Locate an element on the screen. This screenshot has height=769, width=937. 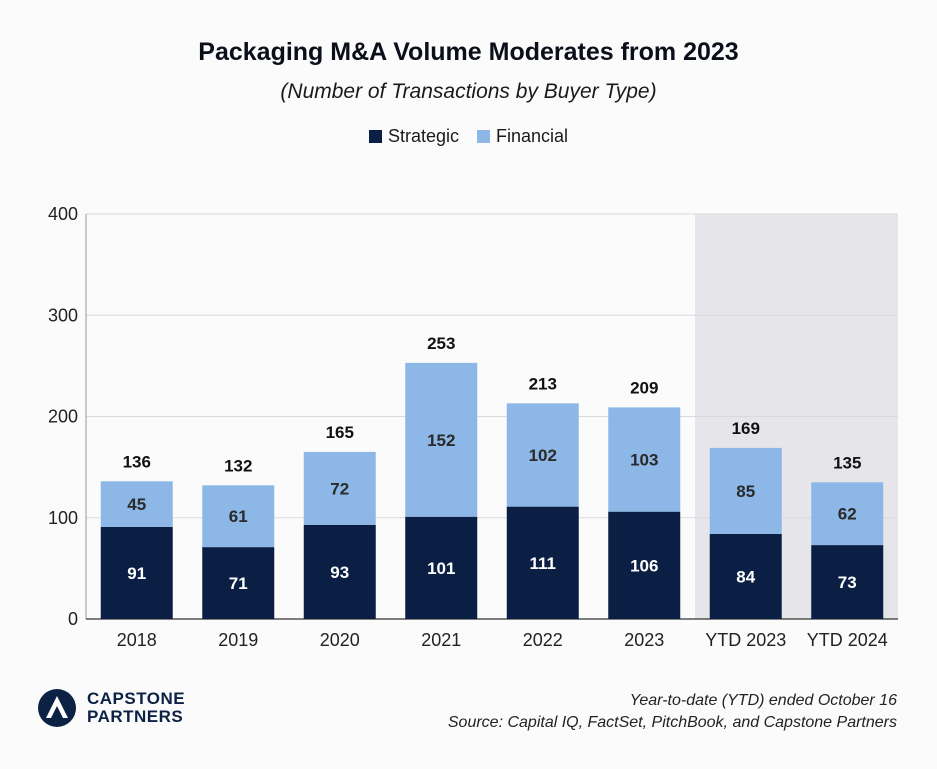
logo-line1: CAPSTONE is located at coordinates (136, 698).